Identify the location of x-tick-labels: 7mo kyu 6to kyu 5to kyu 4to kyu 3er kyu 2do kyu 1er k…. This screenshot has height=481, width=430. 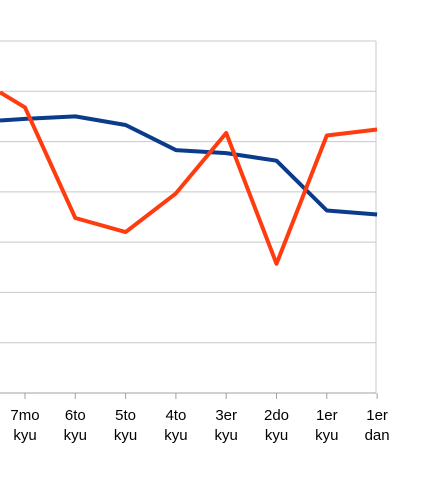
(199, 425).